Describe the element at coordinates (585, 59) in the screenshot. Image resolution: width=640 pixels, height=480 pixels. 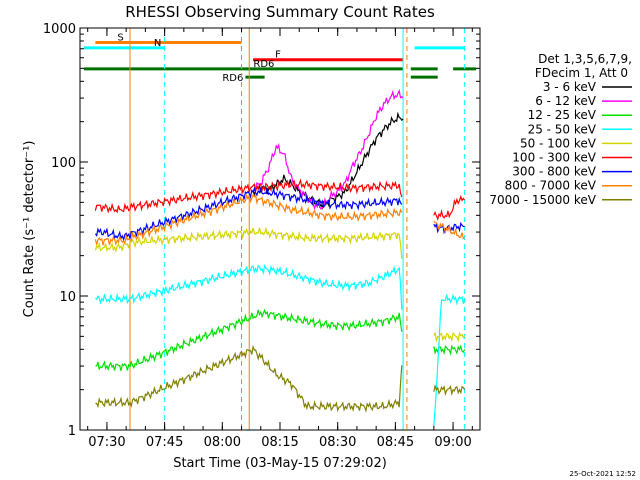
I see `legend-header: Det 1,3,5,6,7,9,` at that location.